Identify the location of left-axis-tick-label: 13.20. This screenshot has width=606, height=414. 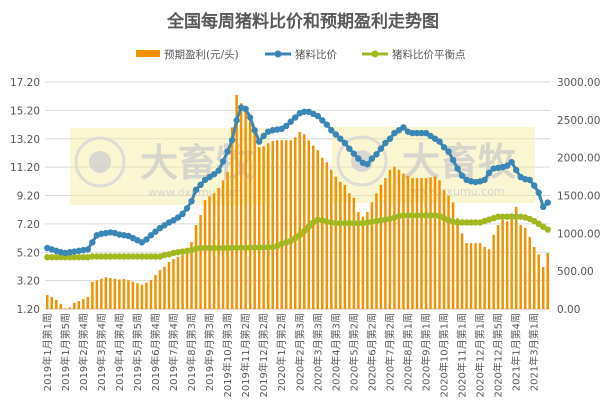
(25, 140).